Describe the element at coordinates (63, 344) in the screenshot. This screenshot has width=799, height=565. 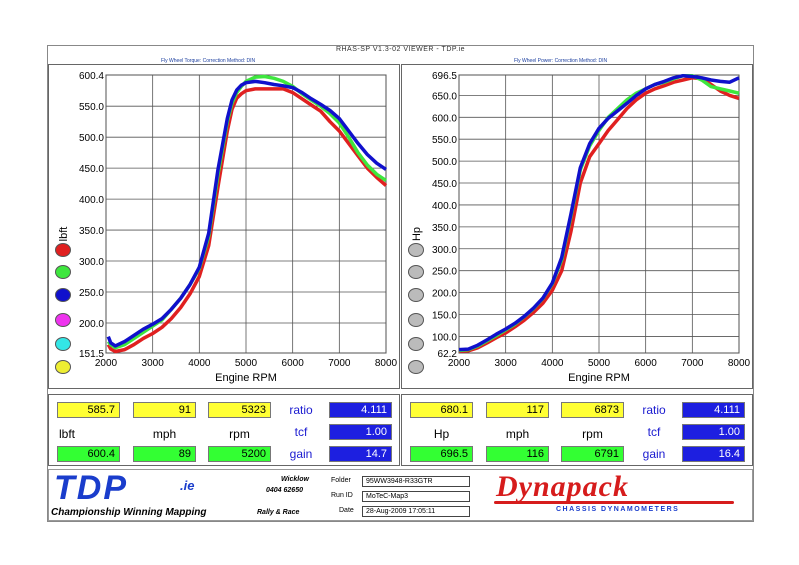
I see `legend-swatch-cyan` at that location.